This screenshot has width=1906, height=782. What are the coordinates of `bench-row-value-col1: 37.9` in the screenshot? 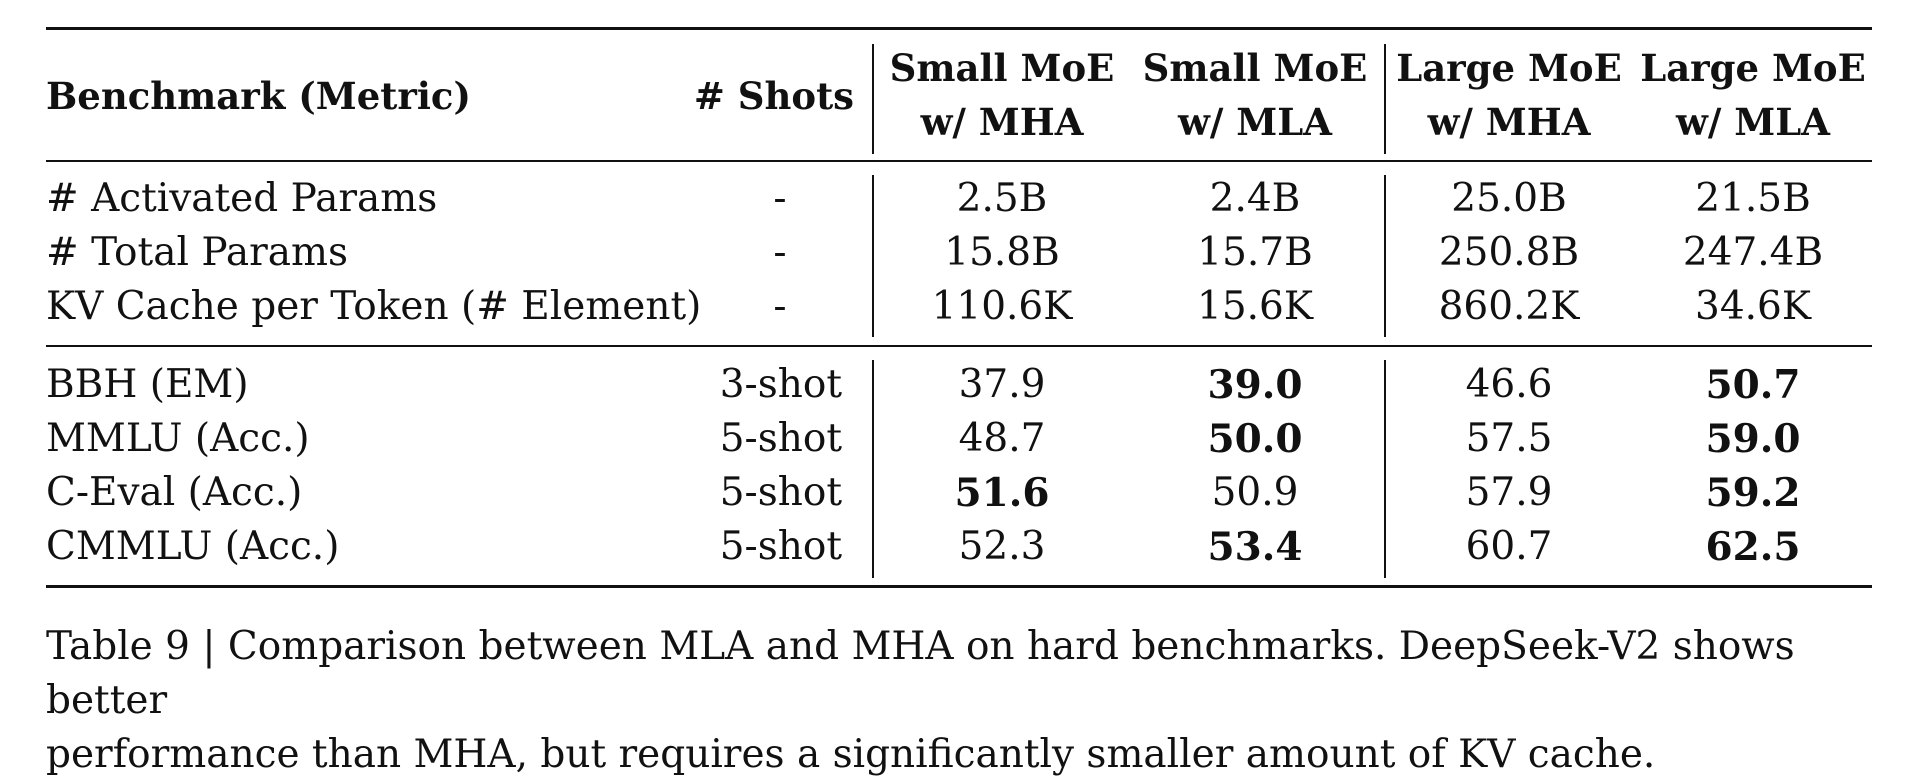 It's located at (1002, 384).